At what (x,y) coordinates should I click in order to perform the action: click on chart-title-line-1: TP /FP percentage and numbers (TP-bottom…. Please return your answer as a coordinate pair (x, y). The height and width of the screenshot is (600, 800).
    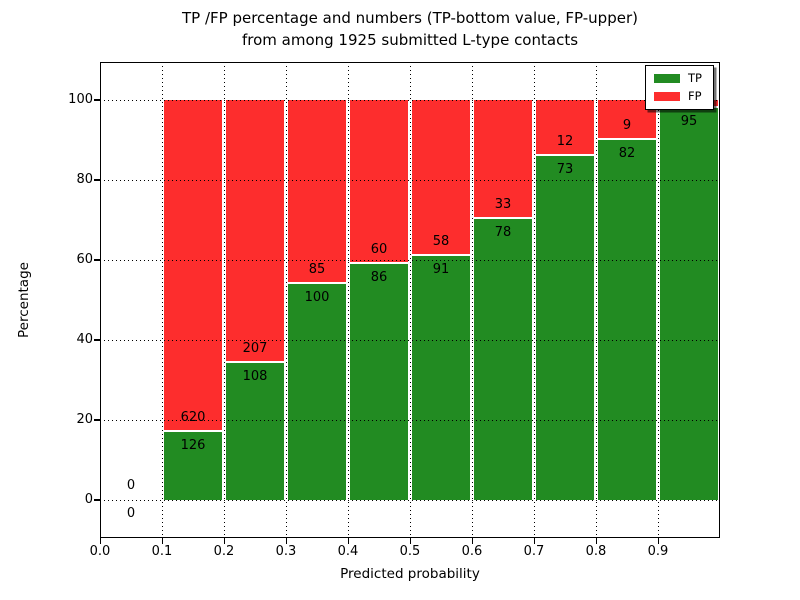
    Looking at the image, I should click on (410, 18).